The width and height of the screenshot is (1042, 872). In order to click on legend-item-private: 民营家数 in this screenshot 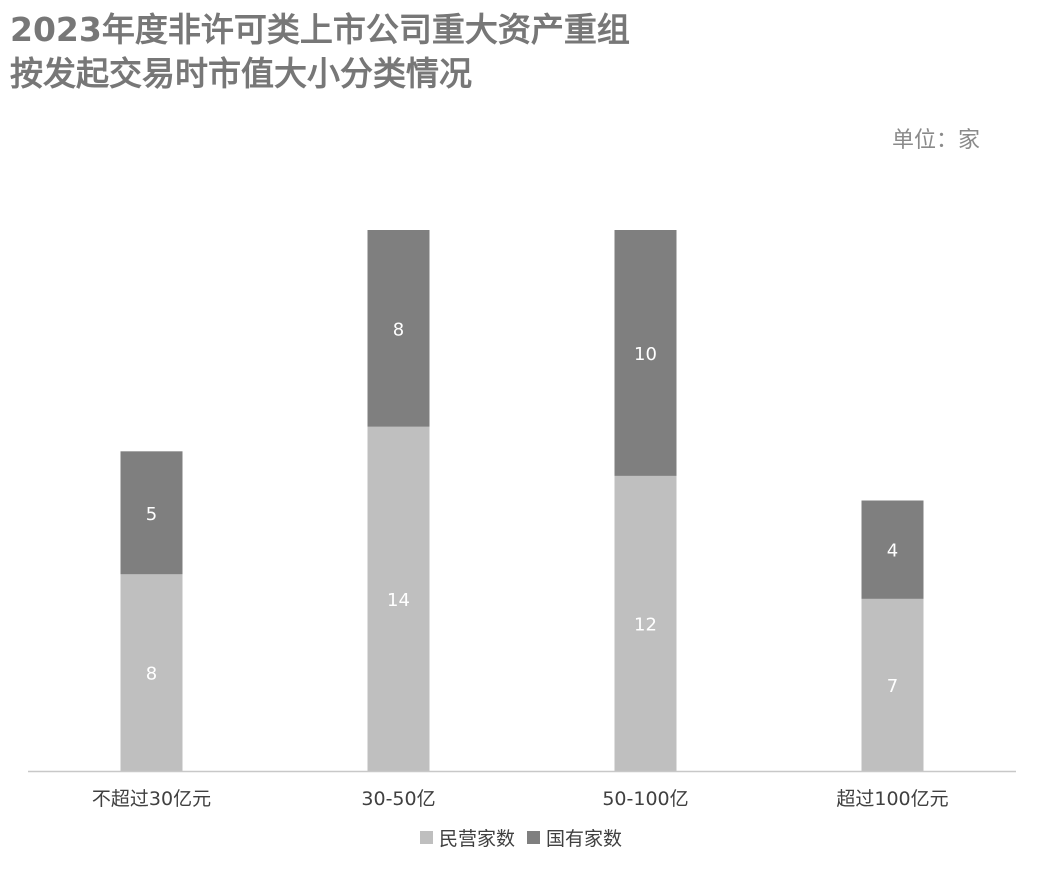, I will do `click(467, 837)`.